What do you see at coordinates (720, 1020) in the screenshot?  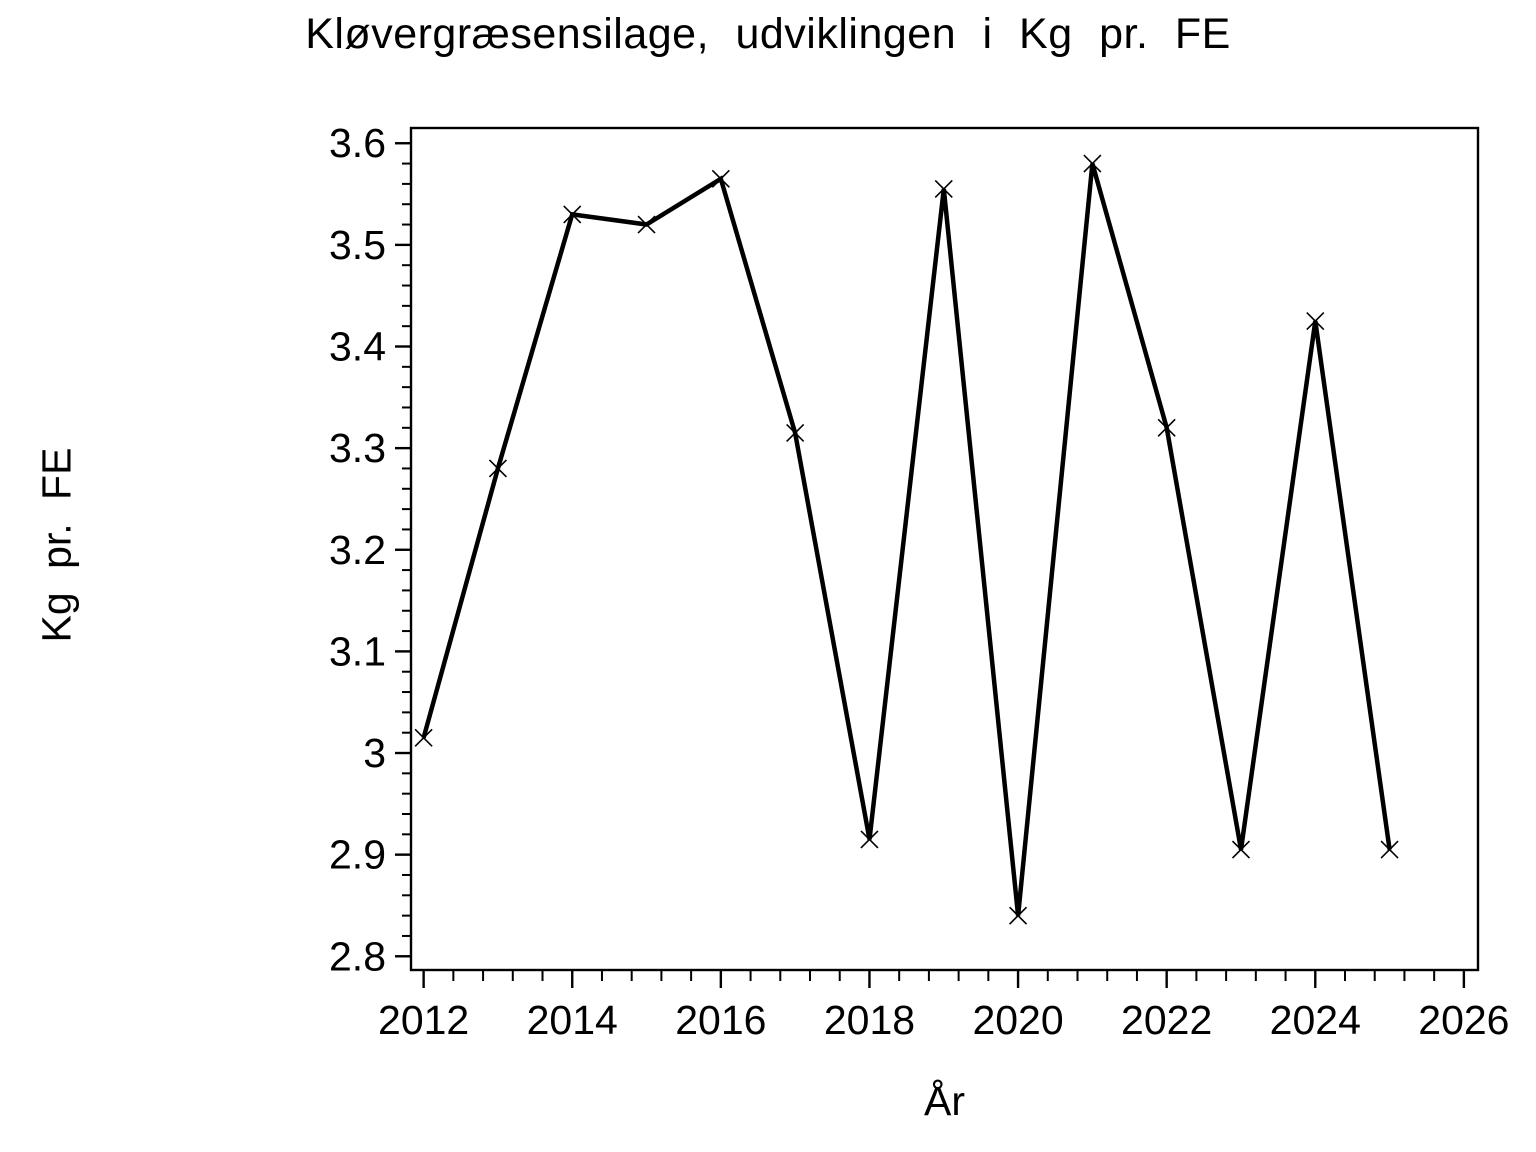 I see `x-tick-label: 2016` at bounding box center [720, 1020].